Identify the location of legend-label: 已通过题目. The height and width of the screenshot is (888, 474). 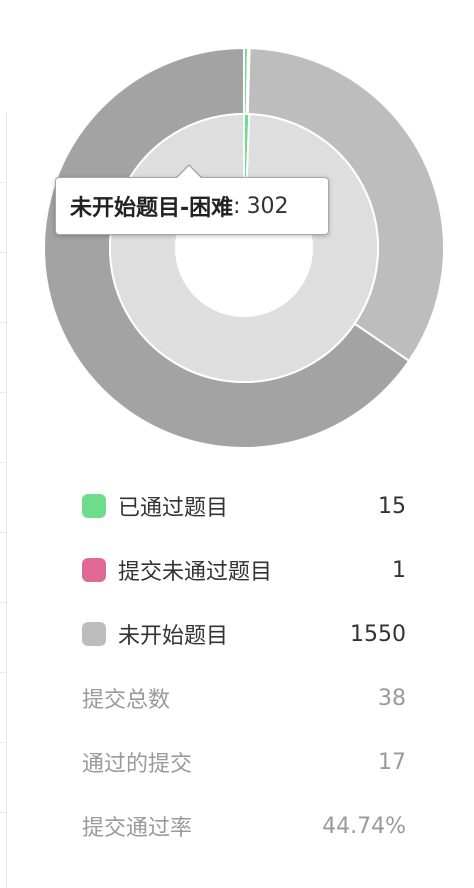
(173, 508).